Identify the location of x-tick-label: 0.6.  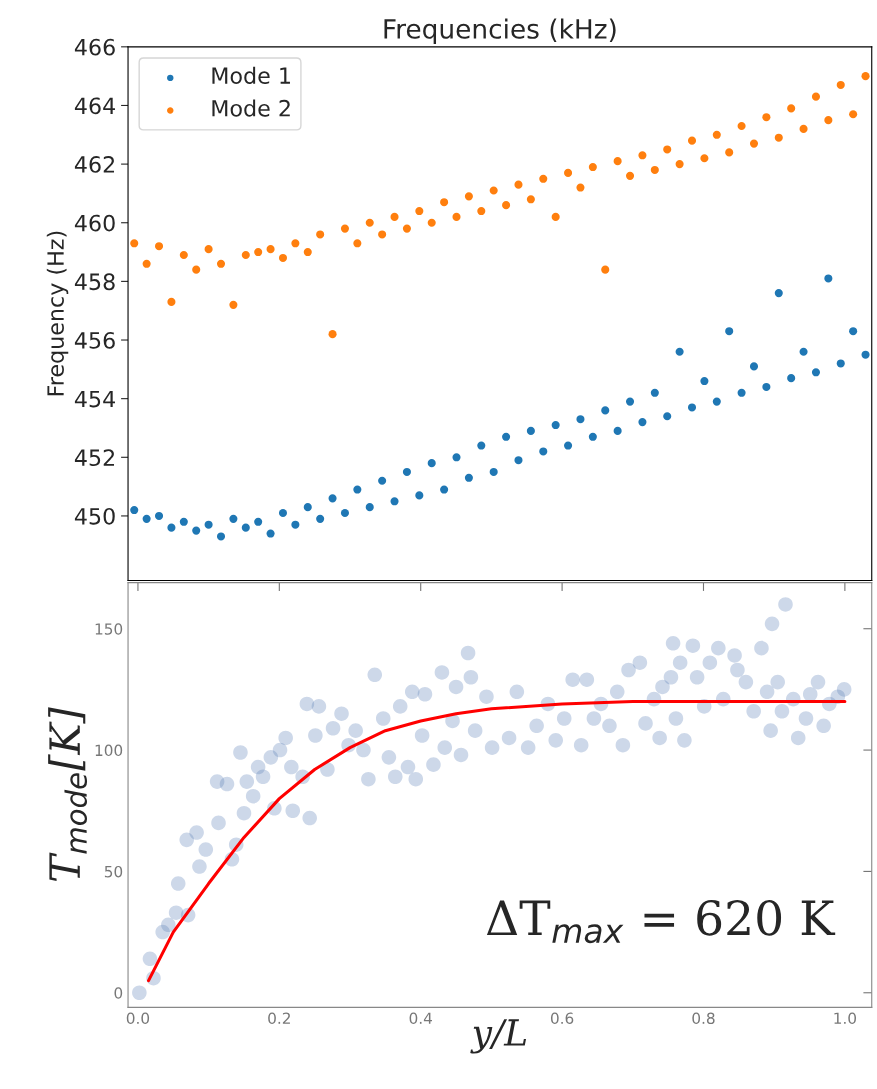
(562, 1018).